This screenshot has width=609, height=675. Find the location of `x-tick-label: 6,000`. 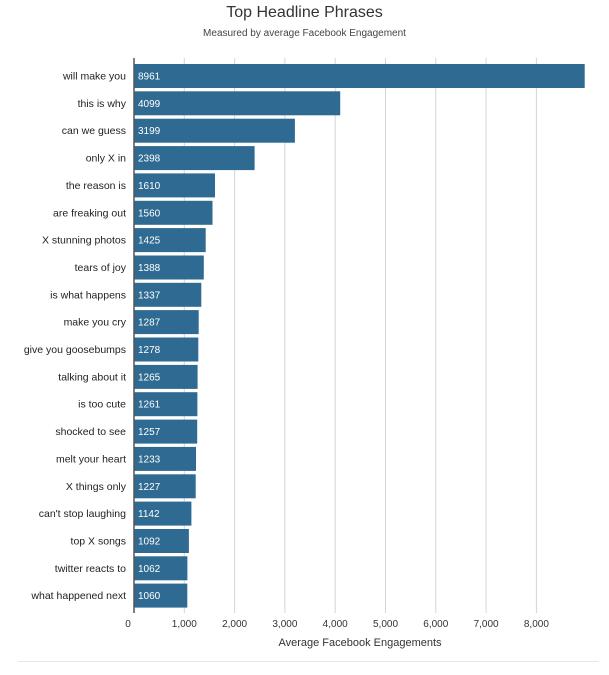

x-tick-label: 6,000 is located at coordinates (435, 624).